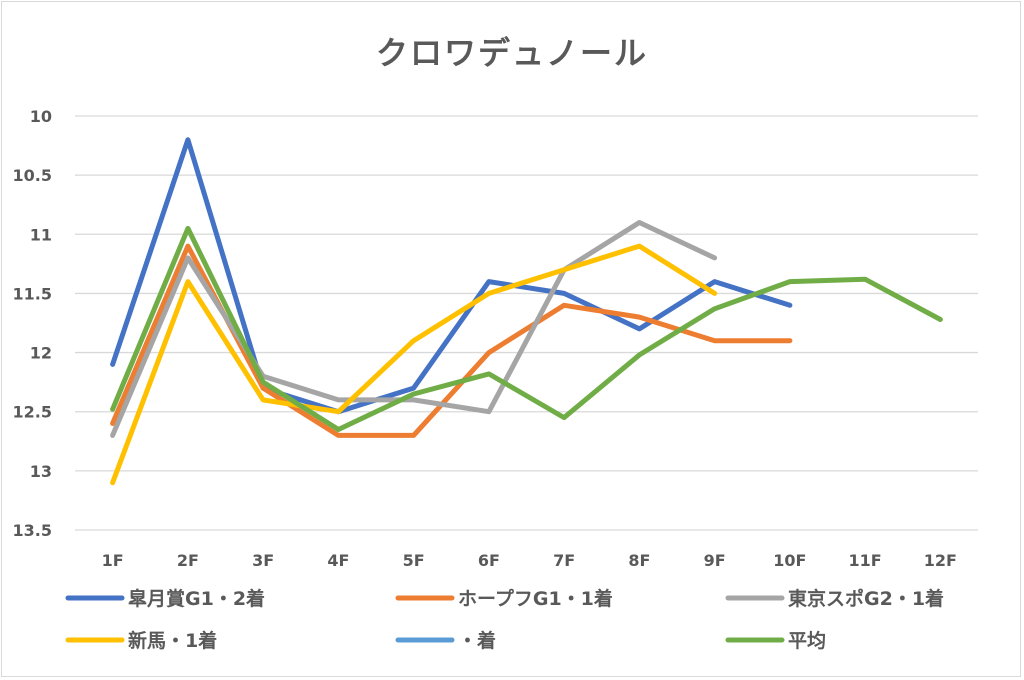 The width and height of the screenshot is (1024, 680). Describe the element at coordinates (41, 471) in the screenshot. I see `y-tick-label: 13` at that location.